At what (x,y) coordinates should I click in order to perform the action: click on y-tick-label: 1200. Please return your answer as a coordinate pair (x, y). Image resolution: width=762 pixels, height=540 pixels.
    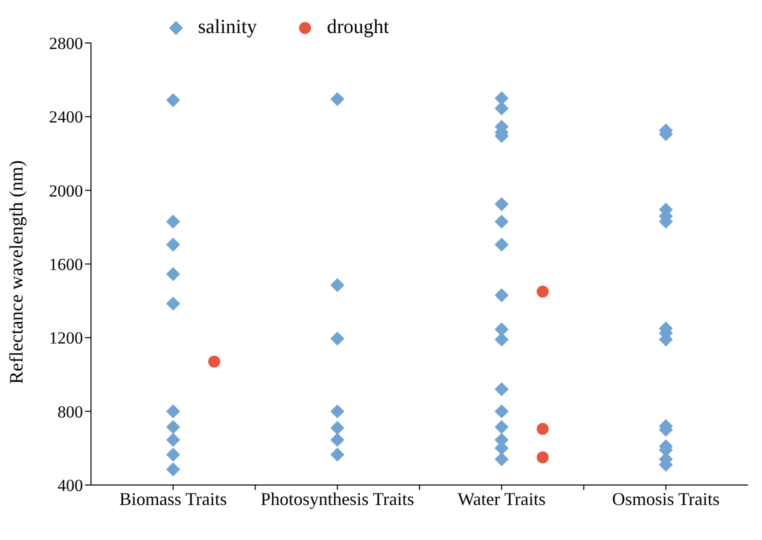
    Looking at the image, I should click on (66, 338).